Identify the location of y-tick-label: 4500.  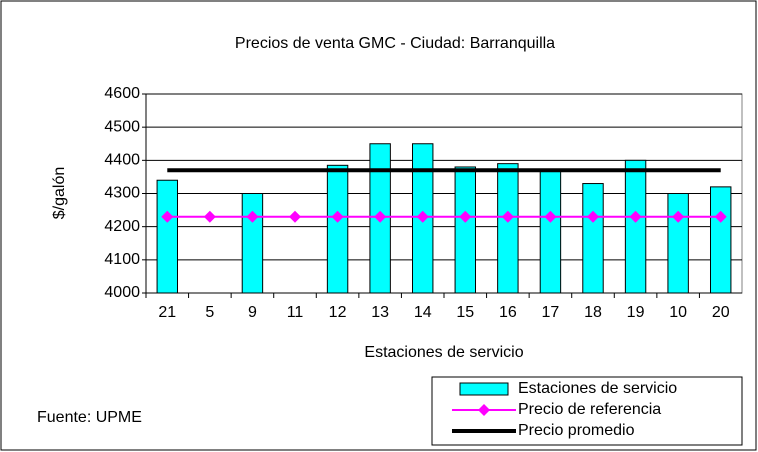
(122, 126).